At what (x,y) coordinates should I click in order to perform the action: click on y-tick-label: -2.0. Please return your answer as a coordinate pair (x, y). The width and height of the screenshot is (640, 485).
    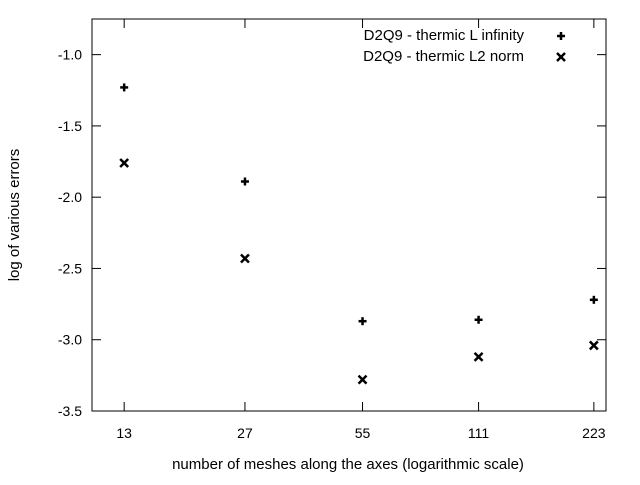
    Looking at the image, I should click on (70, 197).